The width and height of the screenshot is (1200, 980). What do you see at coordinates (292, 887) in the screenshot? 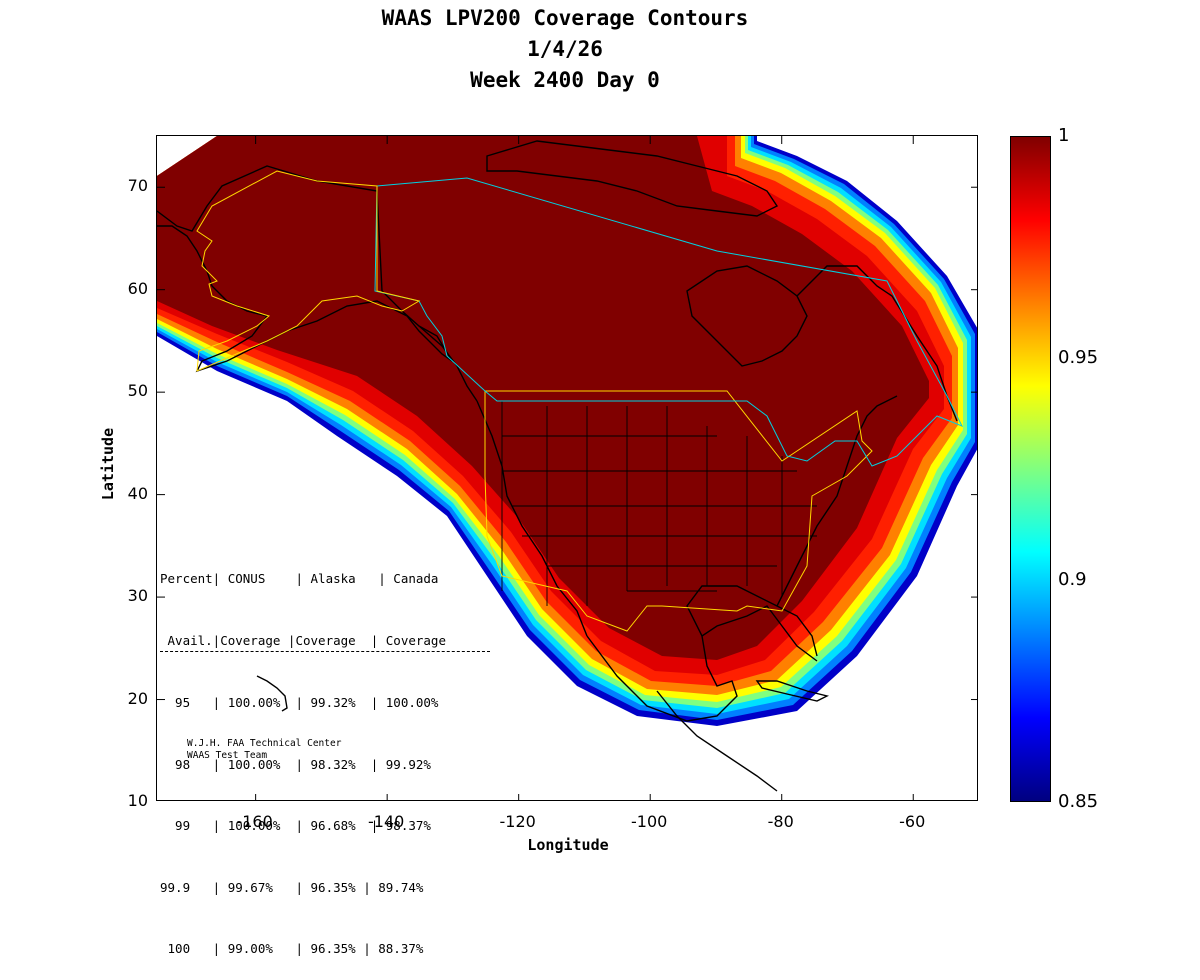
I see `table-row: 99.9 | 99.67% | 96.35% | 89.74%` at bounding box center [292, 887].